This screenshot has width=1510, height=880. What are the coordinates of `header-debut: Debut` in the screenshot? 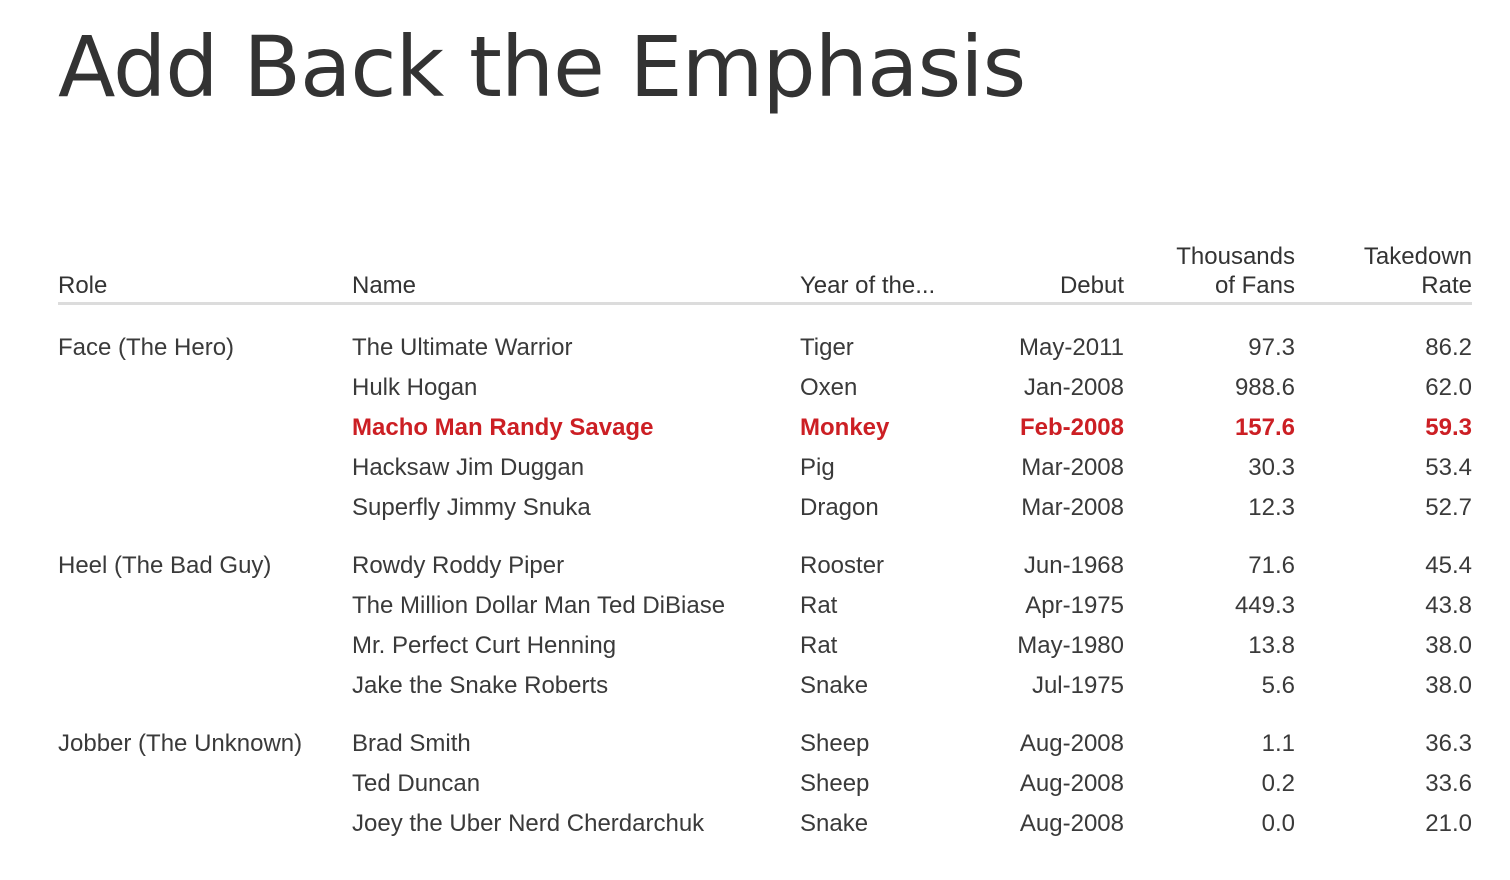 It's located at (1091, 285).